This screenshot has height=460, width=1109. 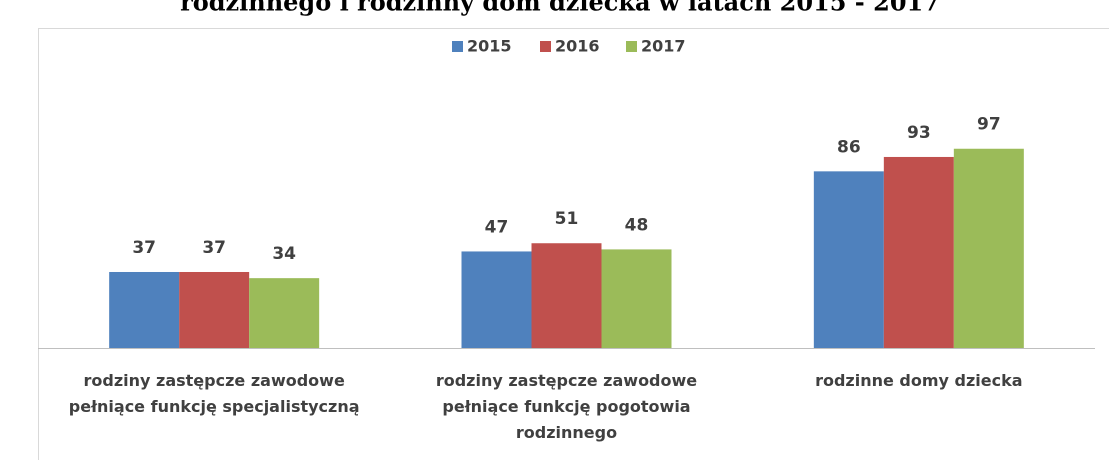 What do you see at coordinates (919, 133) in the screenshot?
I see `value-label: 93` at bounding box center [919, 133].